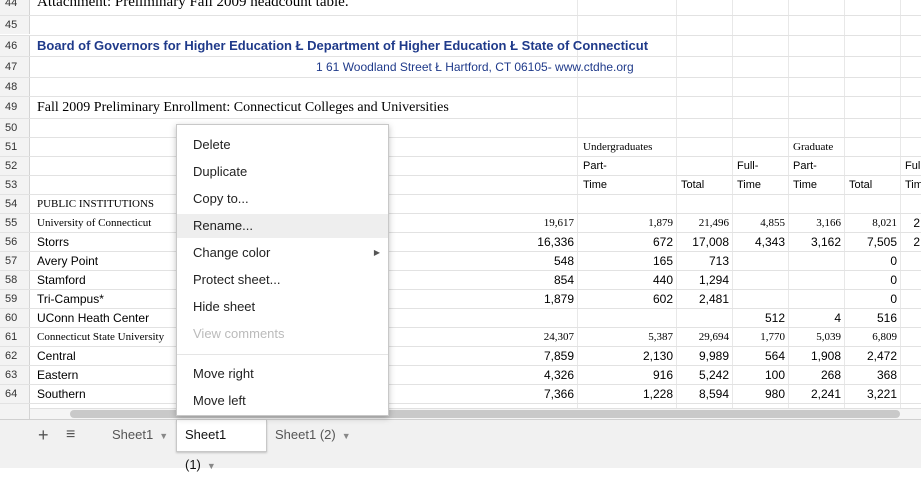 The height and width of the screenshot is (481, 921). I want to click on grid-row: 53 Time Total Time Time Total Tim, so click(460, 185).